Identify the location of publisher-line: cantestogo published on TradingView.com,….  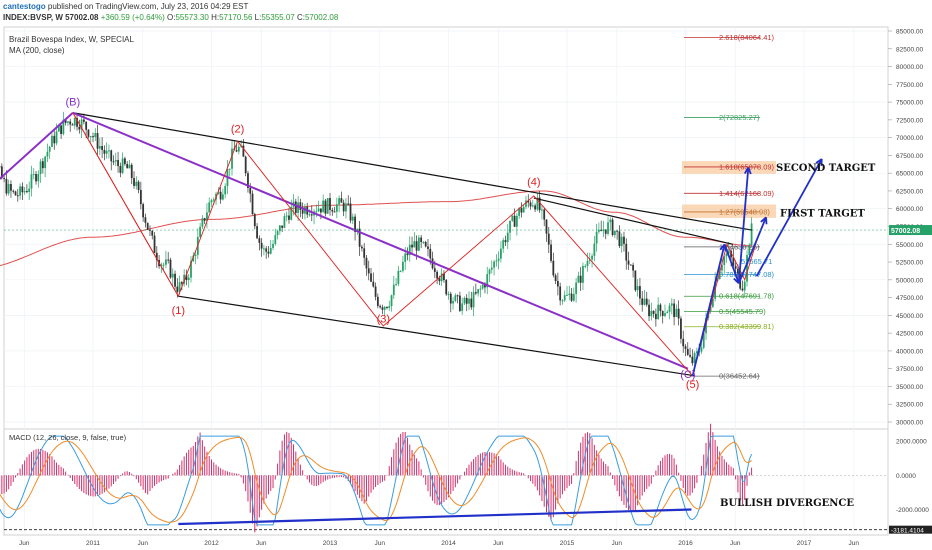
(125, 6).